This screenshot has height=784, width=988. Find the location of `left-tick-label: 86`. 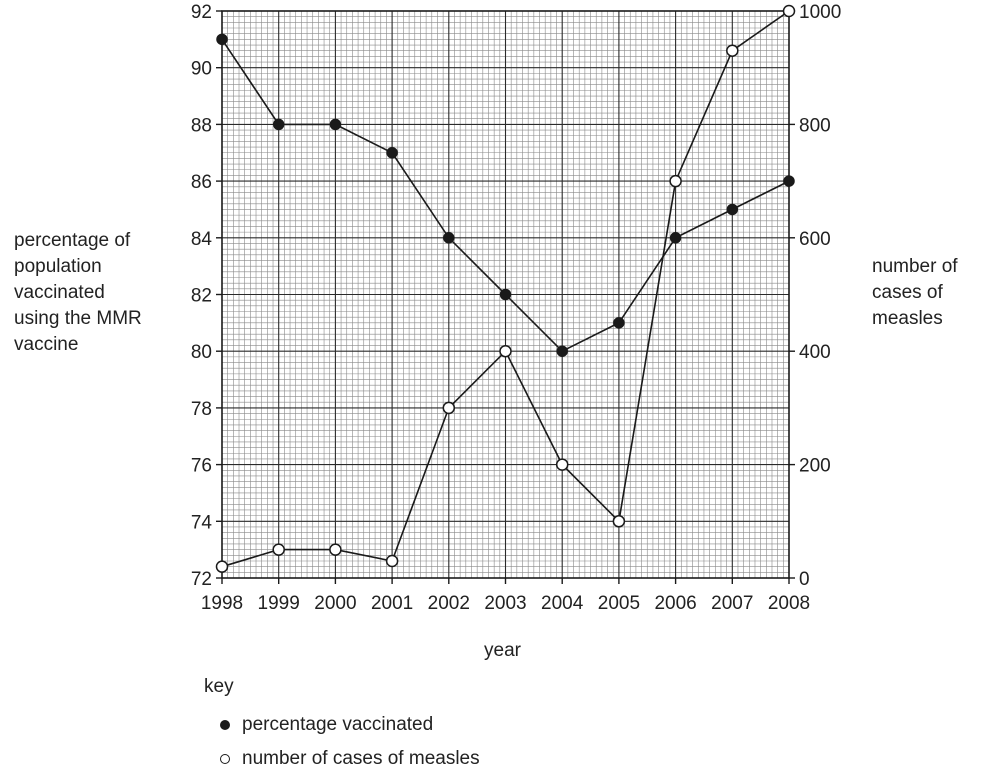

left-tick-label: 86 is located at coordinates (201, 182).